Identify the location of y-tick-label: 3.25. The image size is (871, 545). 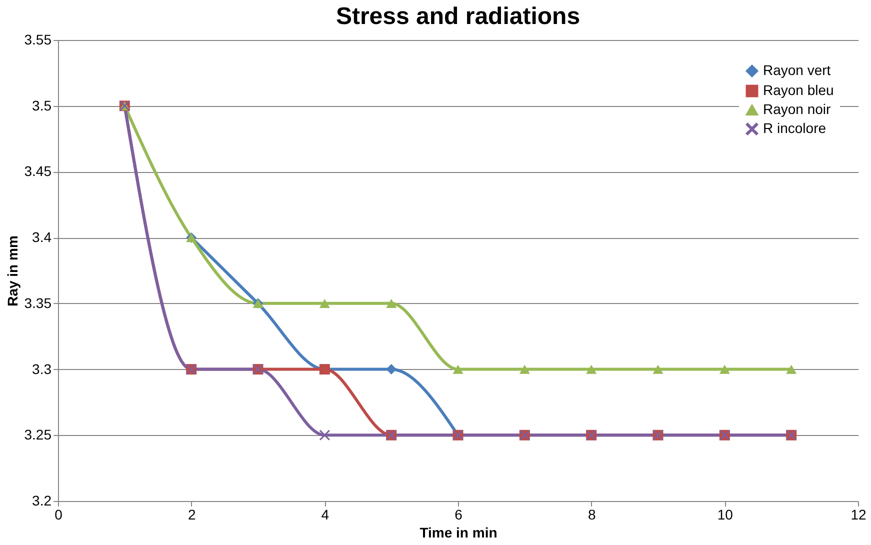
(38, 434).